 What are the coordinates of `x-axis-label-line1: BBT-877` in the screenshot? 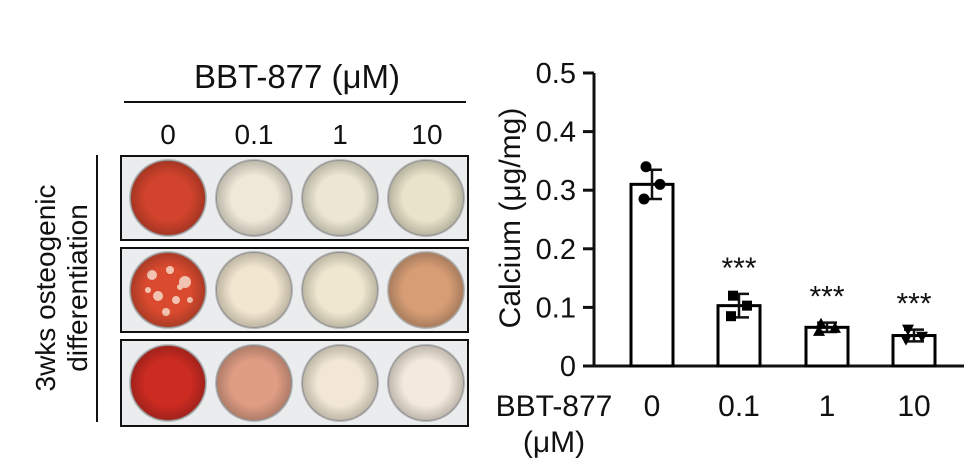 It's located at (554, 406).